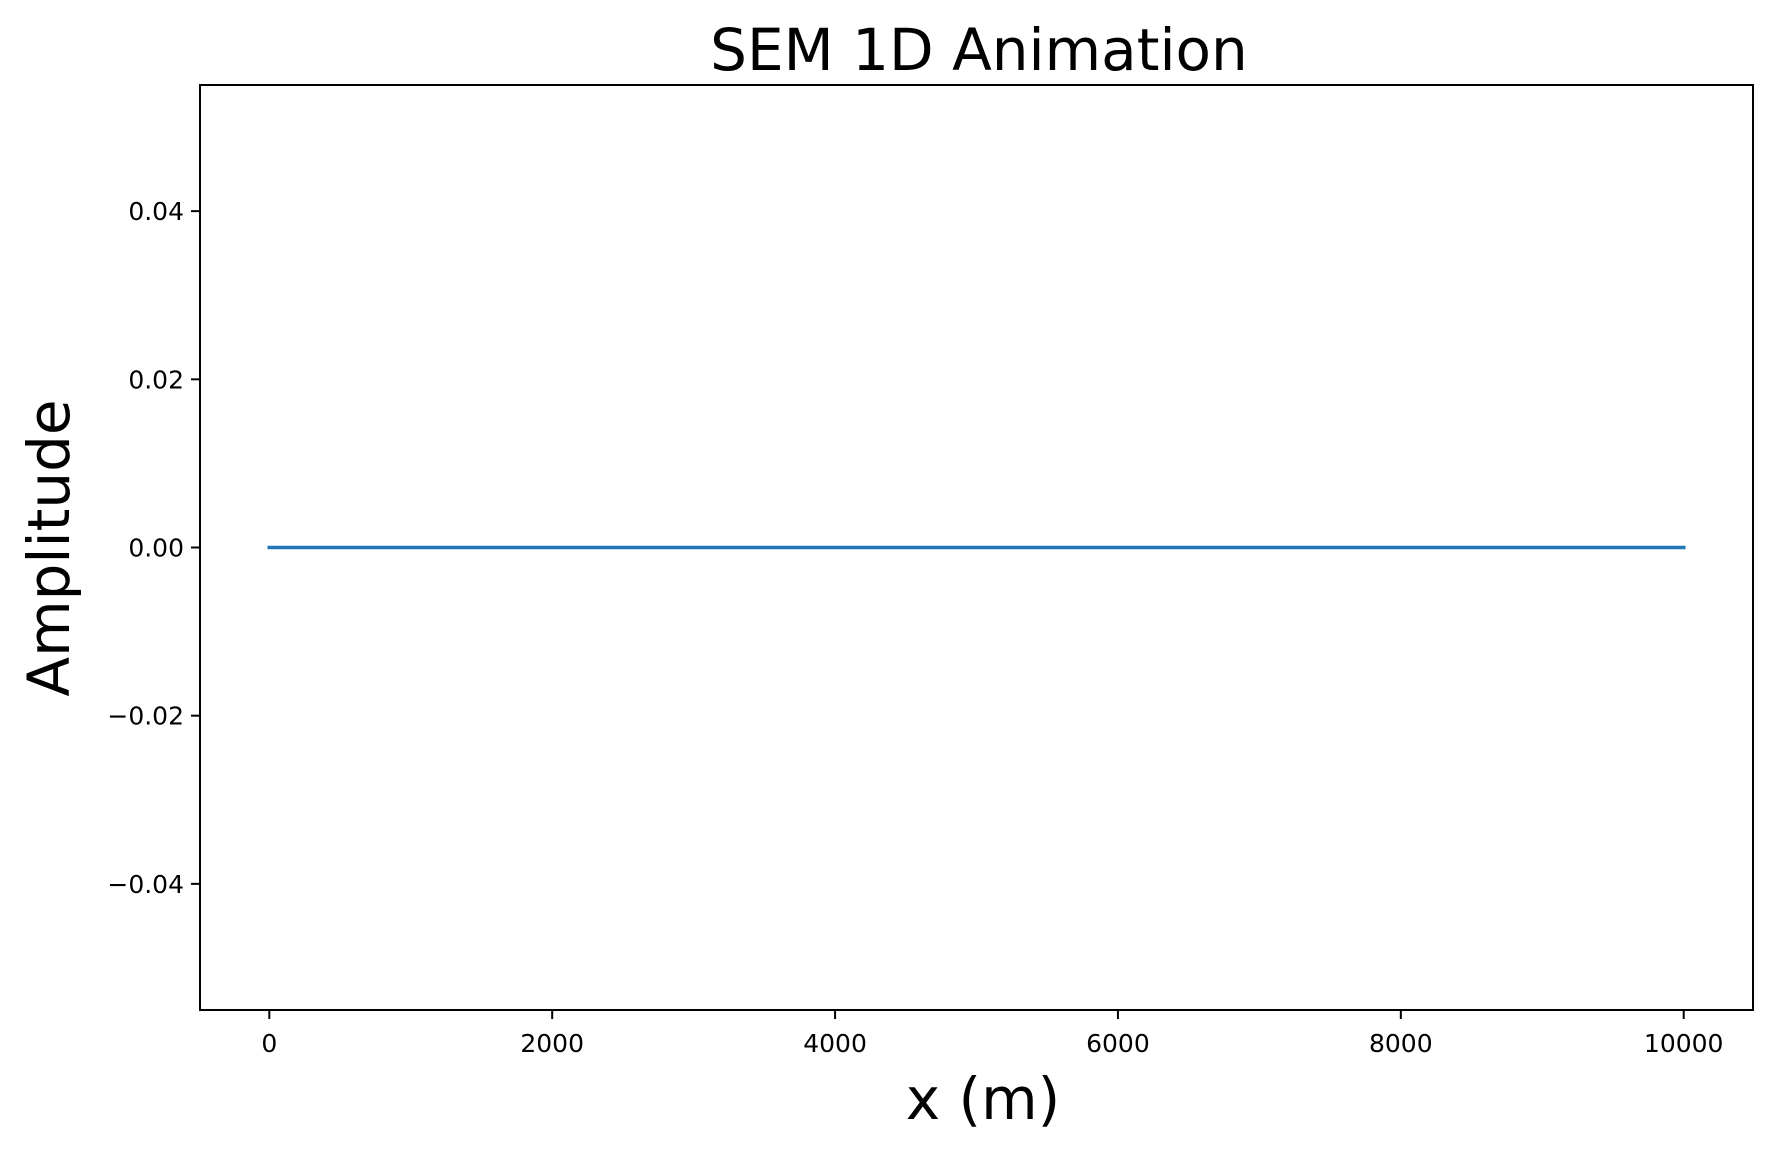 This screenshot has height=1153, width=1769. What do you see at coordinates (1118, 1043) in the screenshot?
I see `x-tick-label: 6000` at bounding box center [1118, 1043].